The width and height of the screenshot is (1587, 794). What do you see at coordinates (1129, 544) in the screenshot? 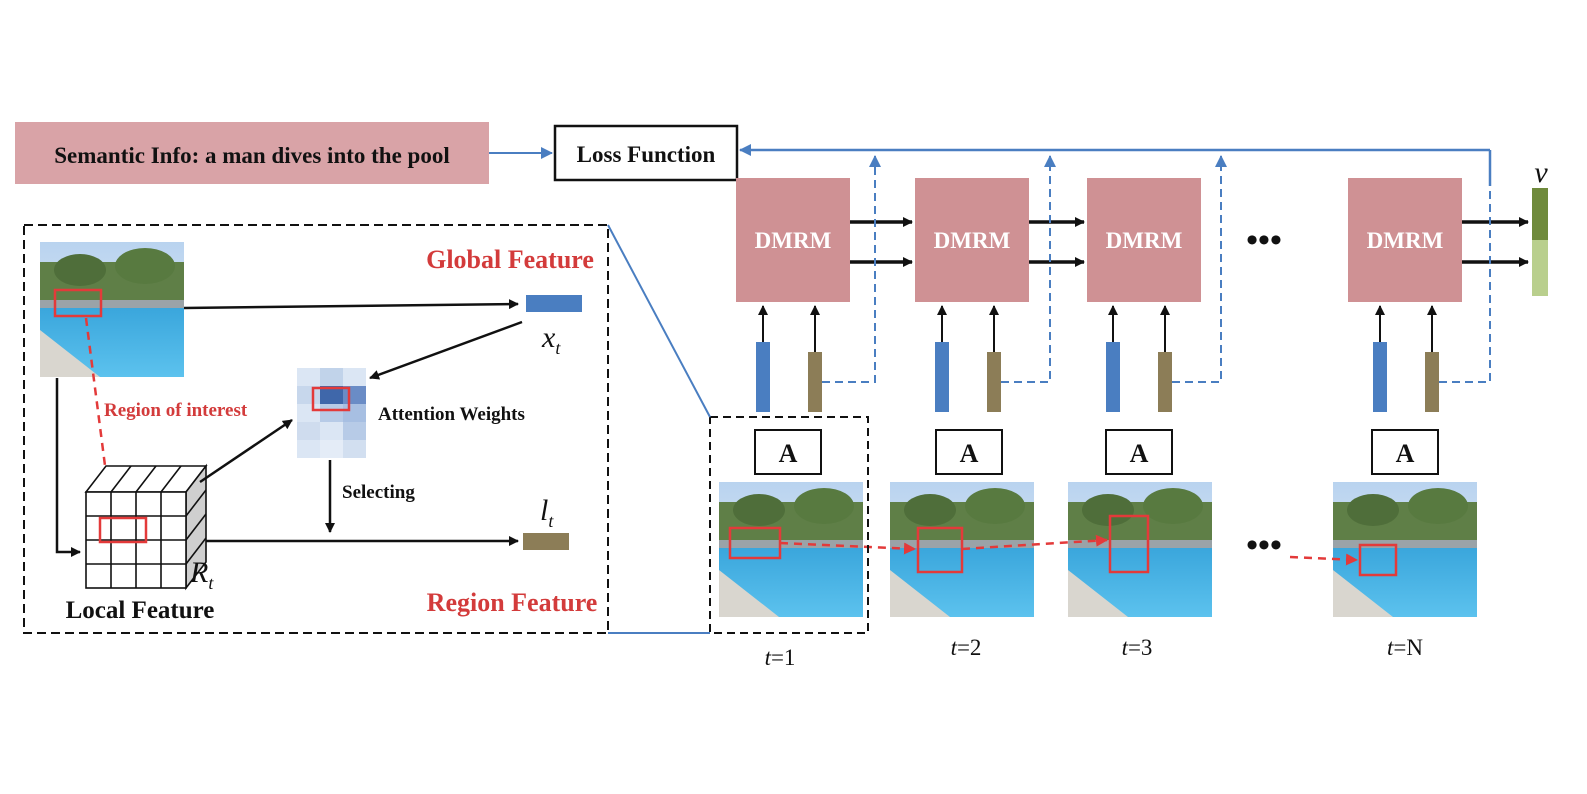
I see `frame-3-roi` at bounding box center [1129, 544].